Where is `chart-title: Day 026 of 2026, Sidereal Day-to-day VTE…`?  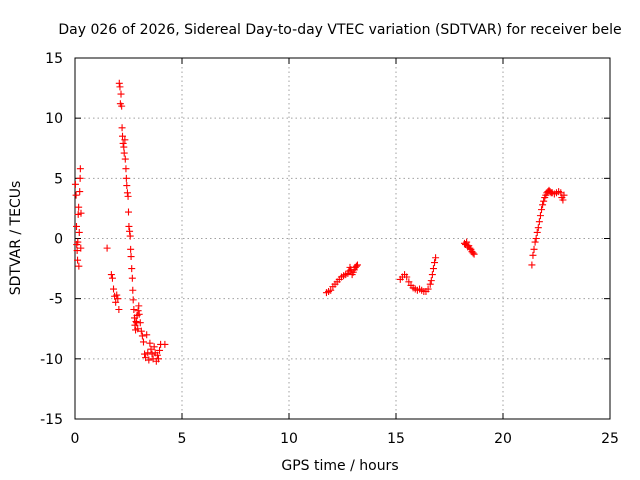 chart-title: Day 026 of 2026, Sidereal Day-to-day VTE… is located at coordinates (339, 30).